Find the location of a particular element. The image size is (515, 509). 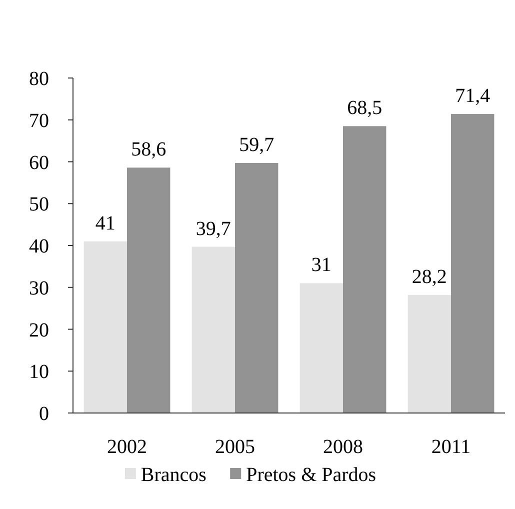

data-label: 71,4 is located at coordinates (472, 96).